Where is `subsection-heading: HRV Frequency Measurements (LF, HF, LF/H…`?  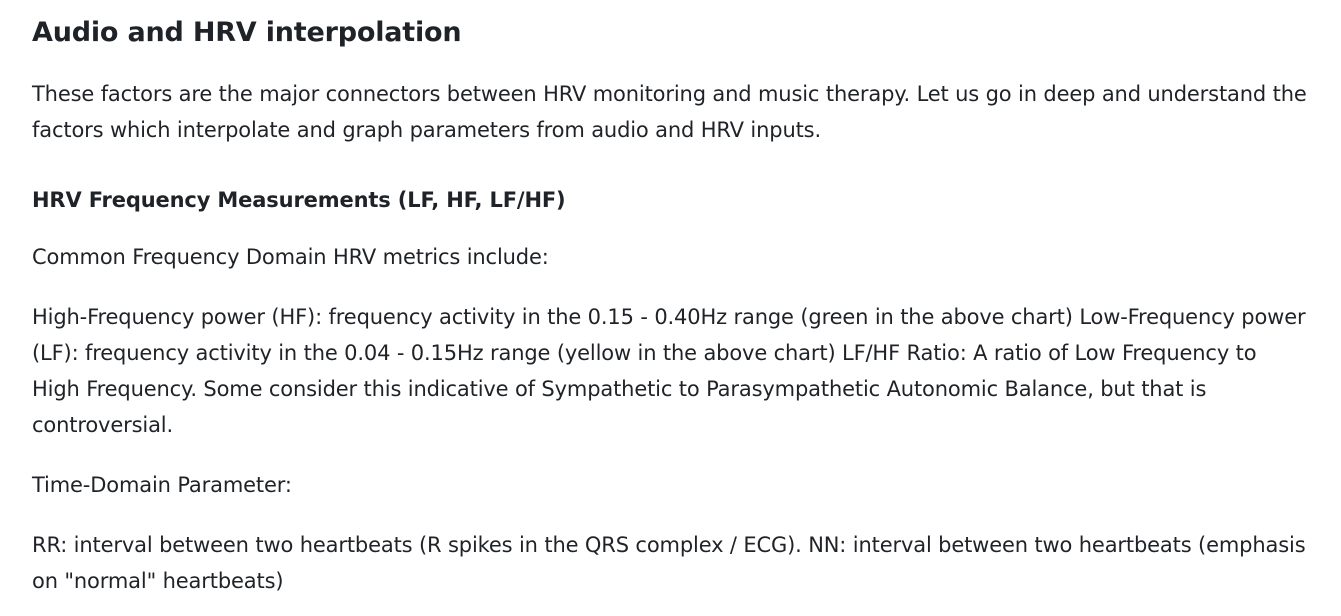 subsection-heading: HRV Frequency Measurements (LF, HF, LF/H… is located at coordinates (299, 200).